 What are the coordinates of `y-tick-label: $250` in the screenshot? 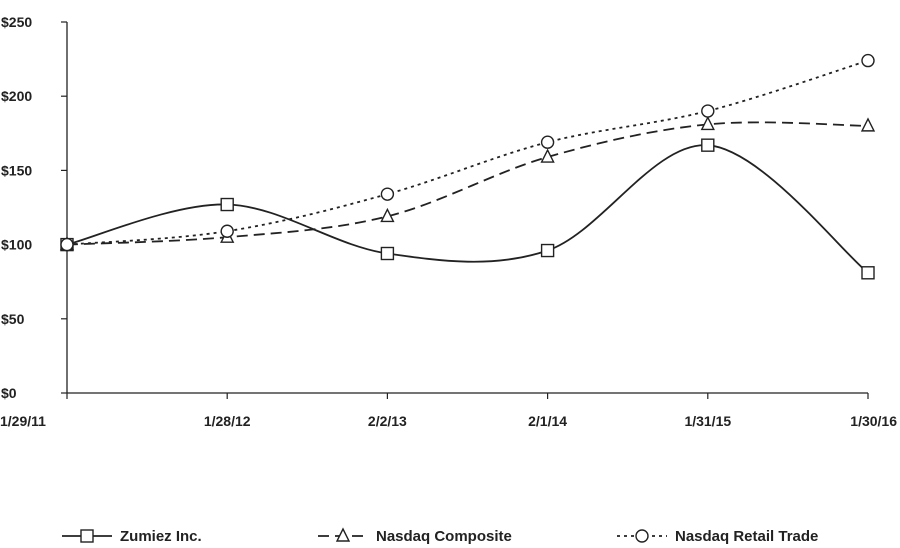 It's located at (16, 22).